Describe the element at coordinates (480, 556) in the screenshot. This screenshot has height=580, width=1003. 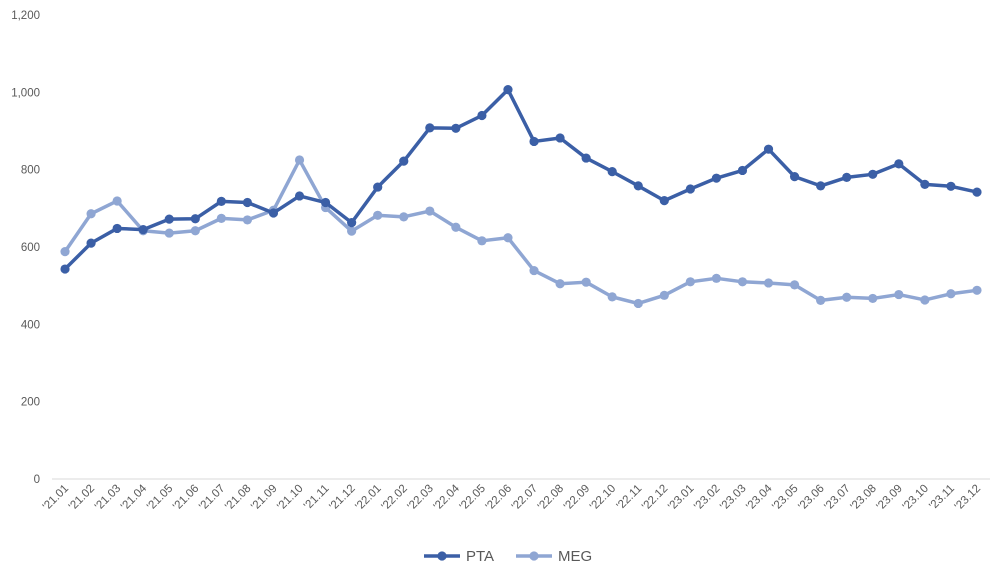
I see `legend-label: PTA` at that location.